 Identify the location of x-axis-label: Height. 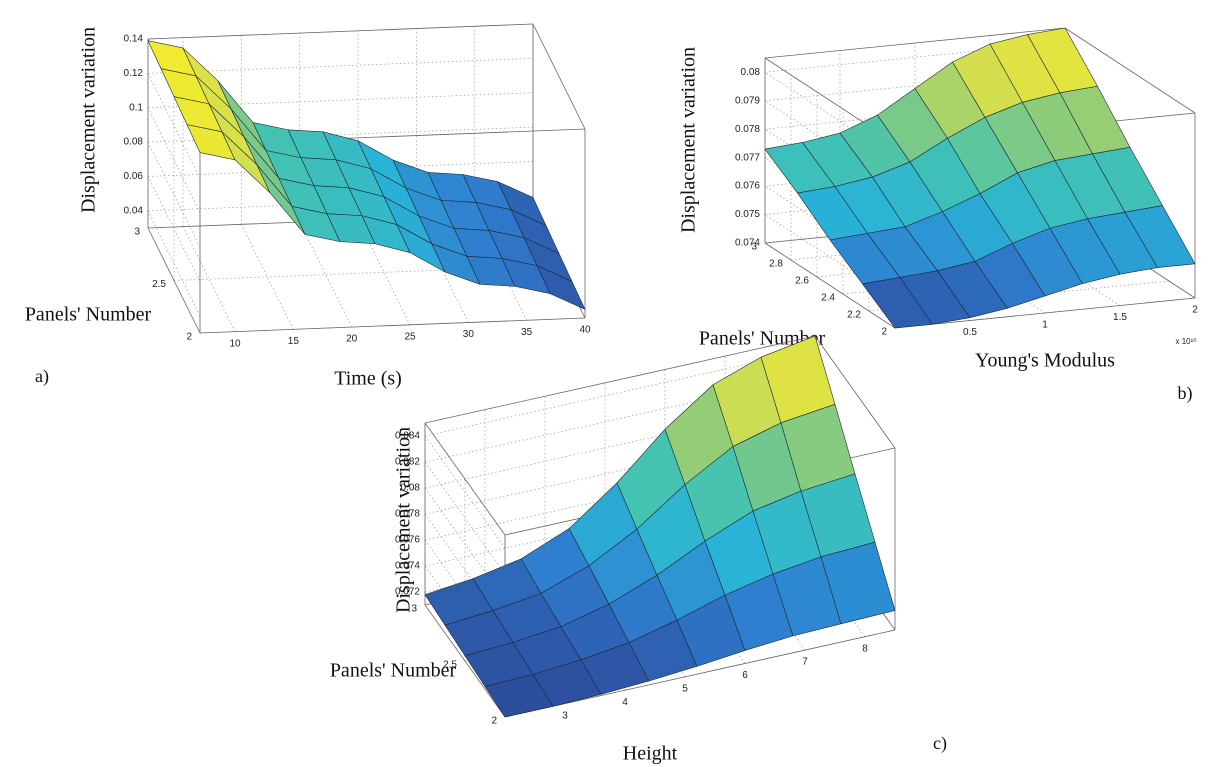
(650, 754).